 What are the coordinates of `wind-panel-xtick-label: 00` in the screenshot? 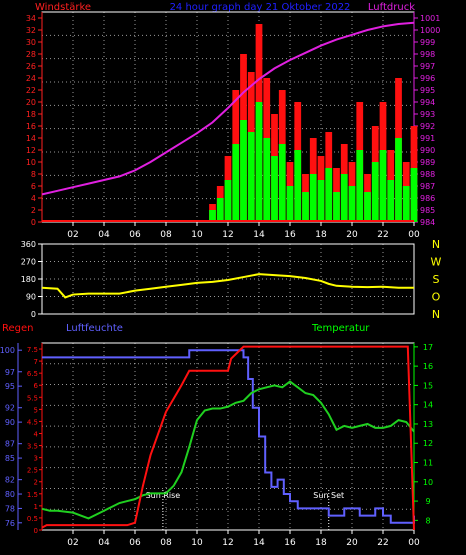 It's located at (414, 235).